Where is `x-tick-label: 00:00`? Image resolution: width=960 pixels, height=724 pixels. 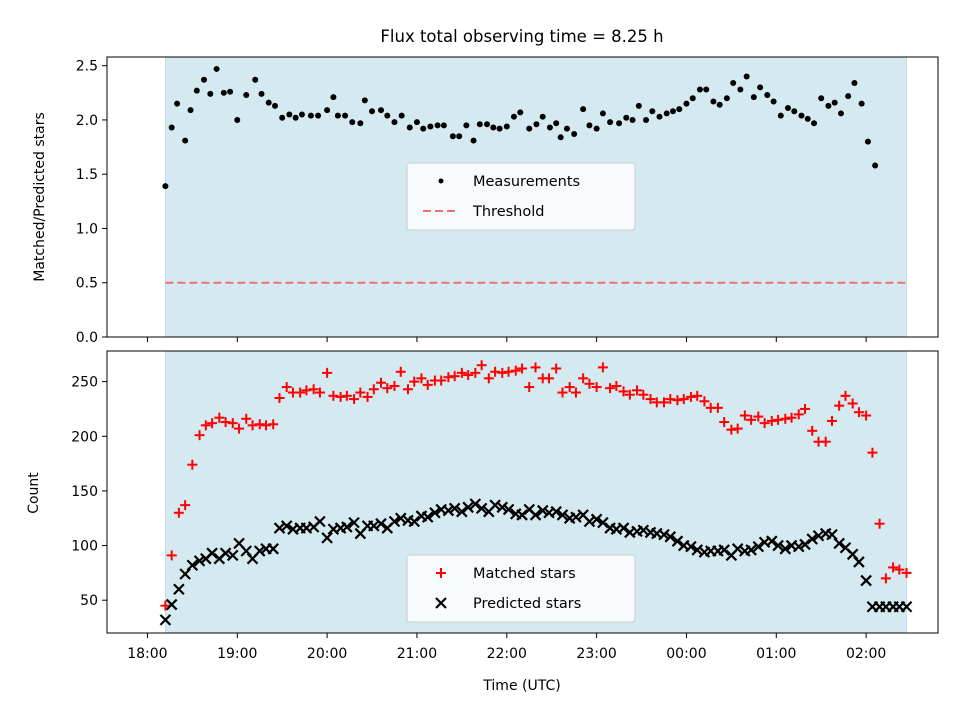
x-tick-label: 00:00 is located at coordinates (686, 654).